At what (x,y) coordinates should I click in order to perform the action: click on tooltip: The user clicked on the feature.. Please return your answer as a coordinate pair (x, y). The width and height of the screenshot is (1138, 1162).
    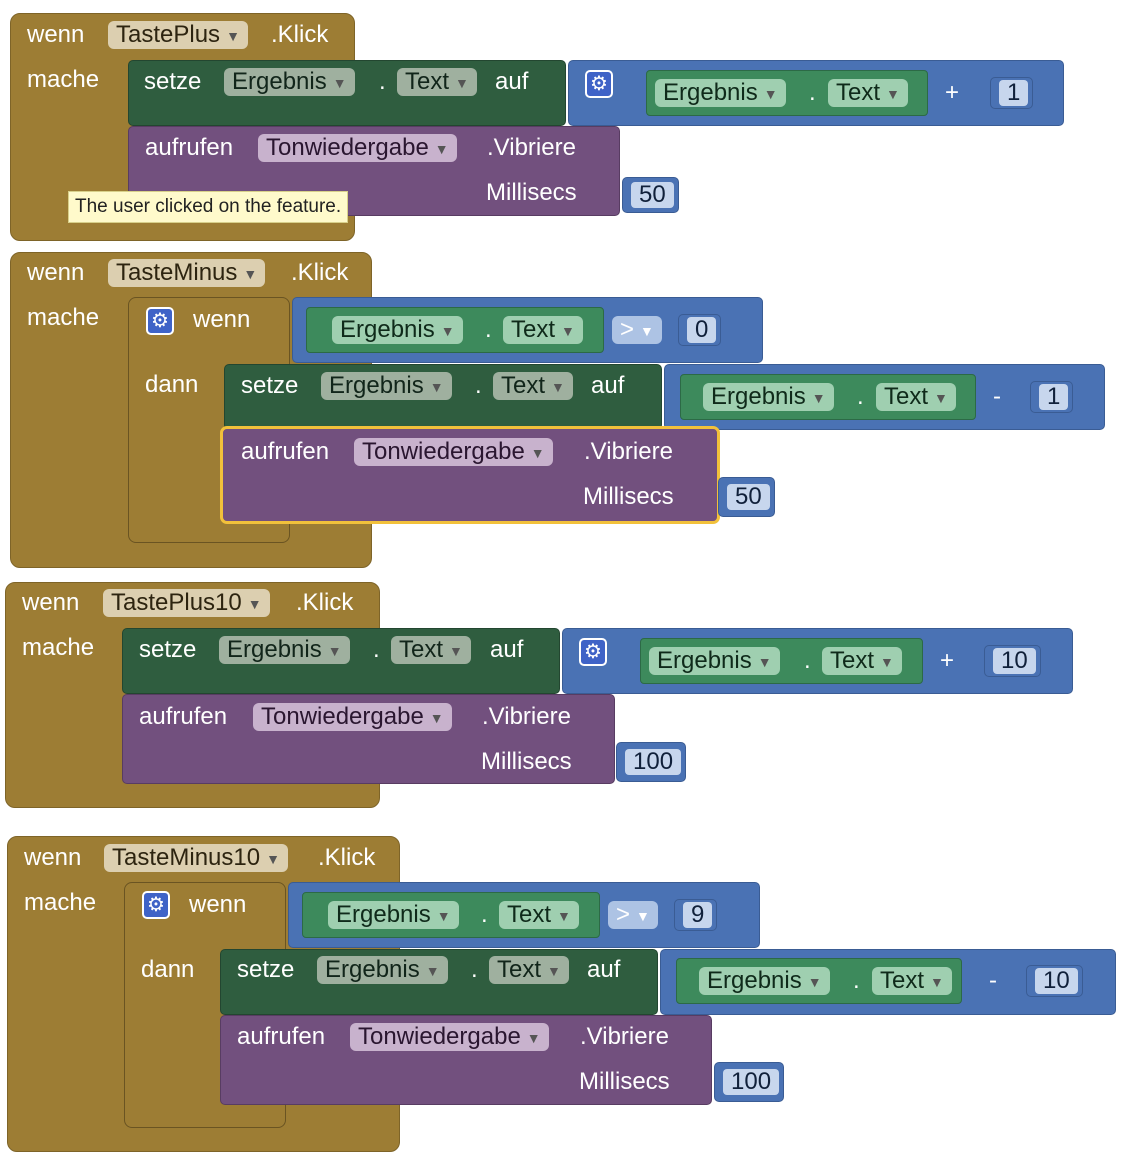
    Looking at the image, I should click on (208, 207).